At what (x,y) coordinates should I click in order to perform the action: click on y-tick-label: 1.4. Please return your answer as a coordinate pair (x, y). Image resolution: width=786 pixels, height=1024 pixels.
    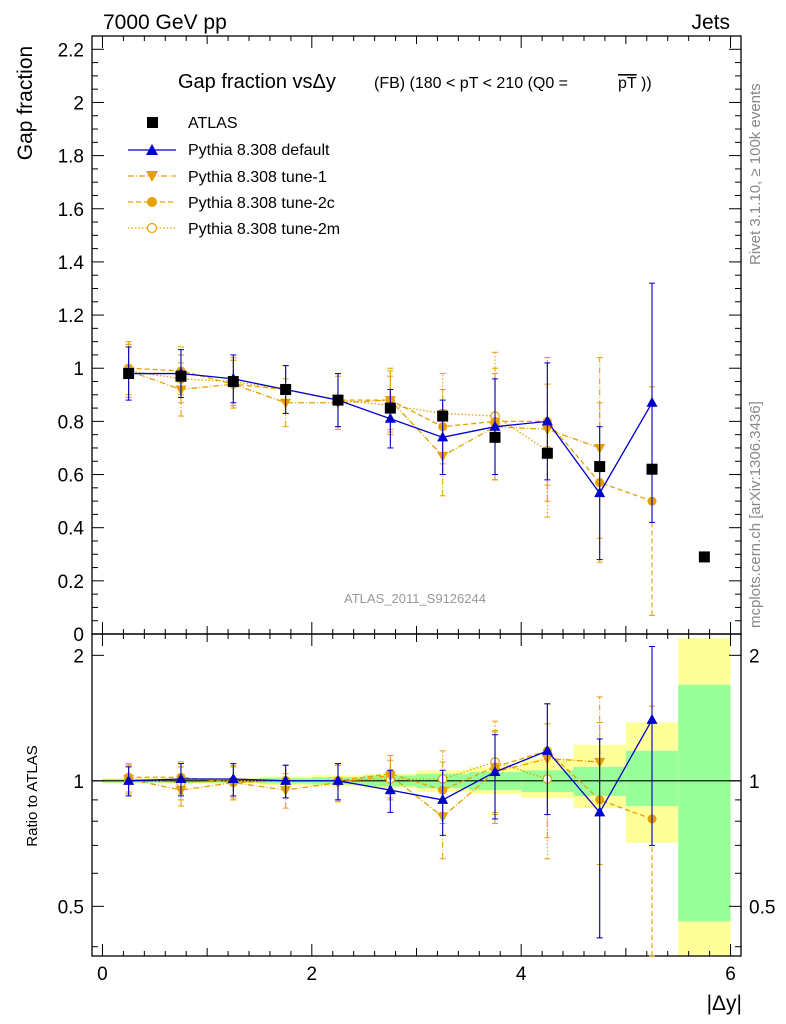
    Looking at the image, I should click on (71, 263).